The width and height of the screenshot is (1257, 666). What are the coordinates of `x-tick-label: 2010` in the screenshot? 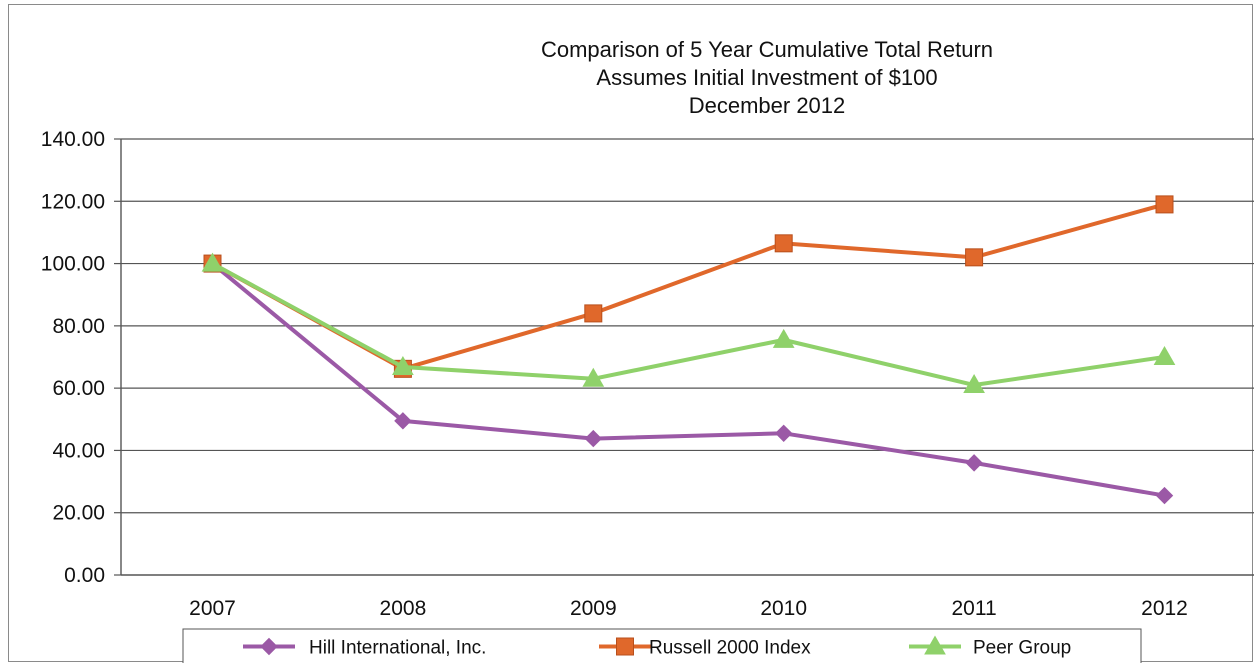 It's located at (783, 608).